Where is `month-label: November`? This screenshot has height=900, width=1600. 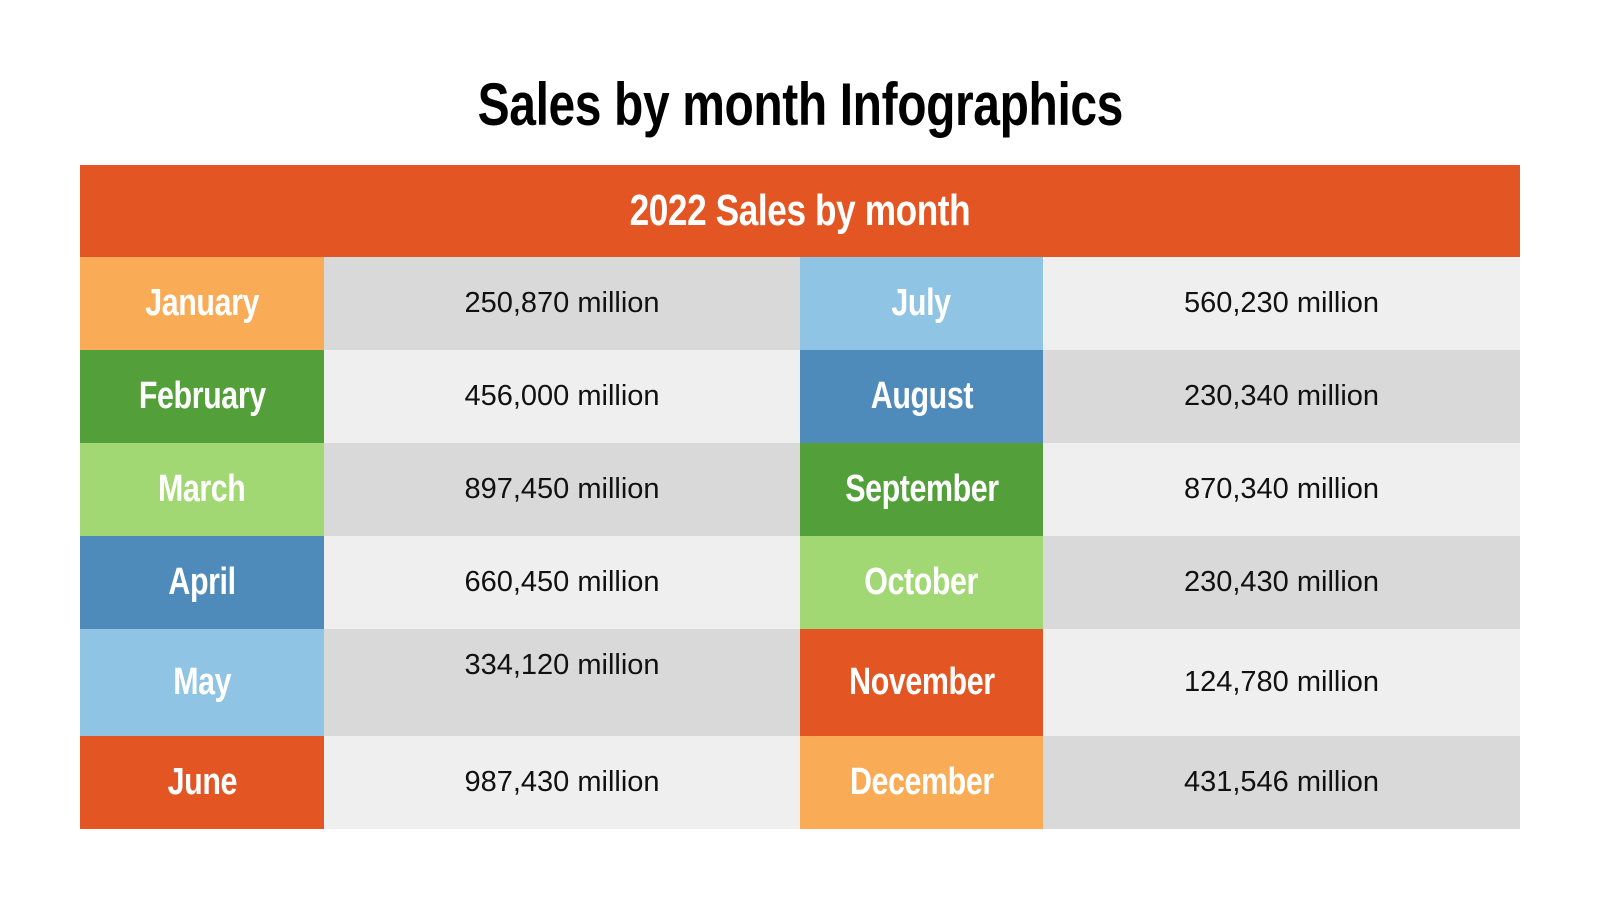
month-label: November is located at coordinates (921, 682).